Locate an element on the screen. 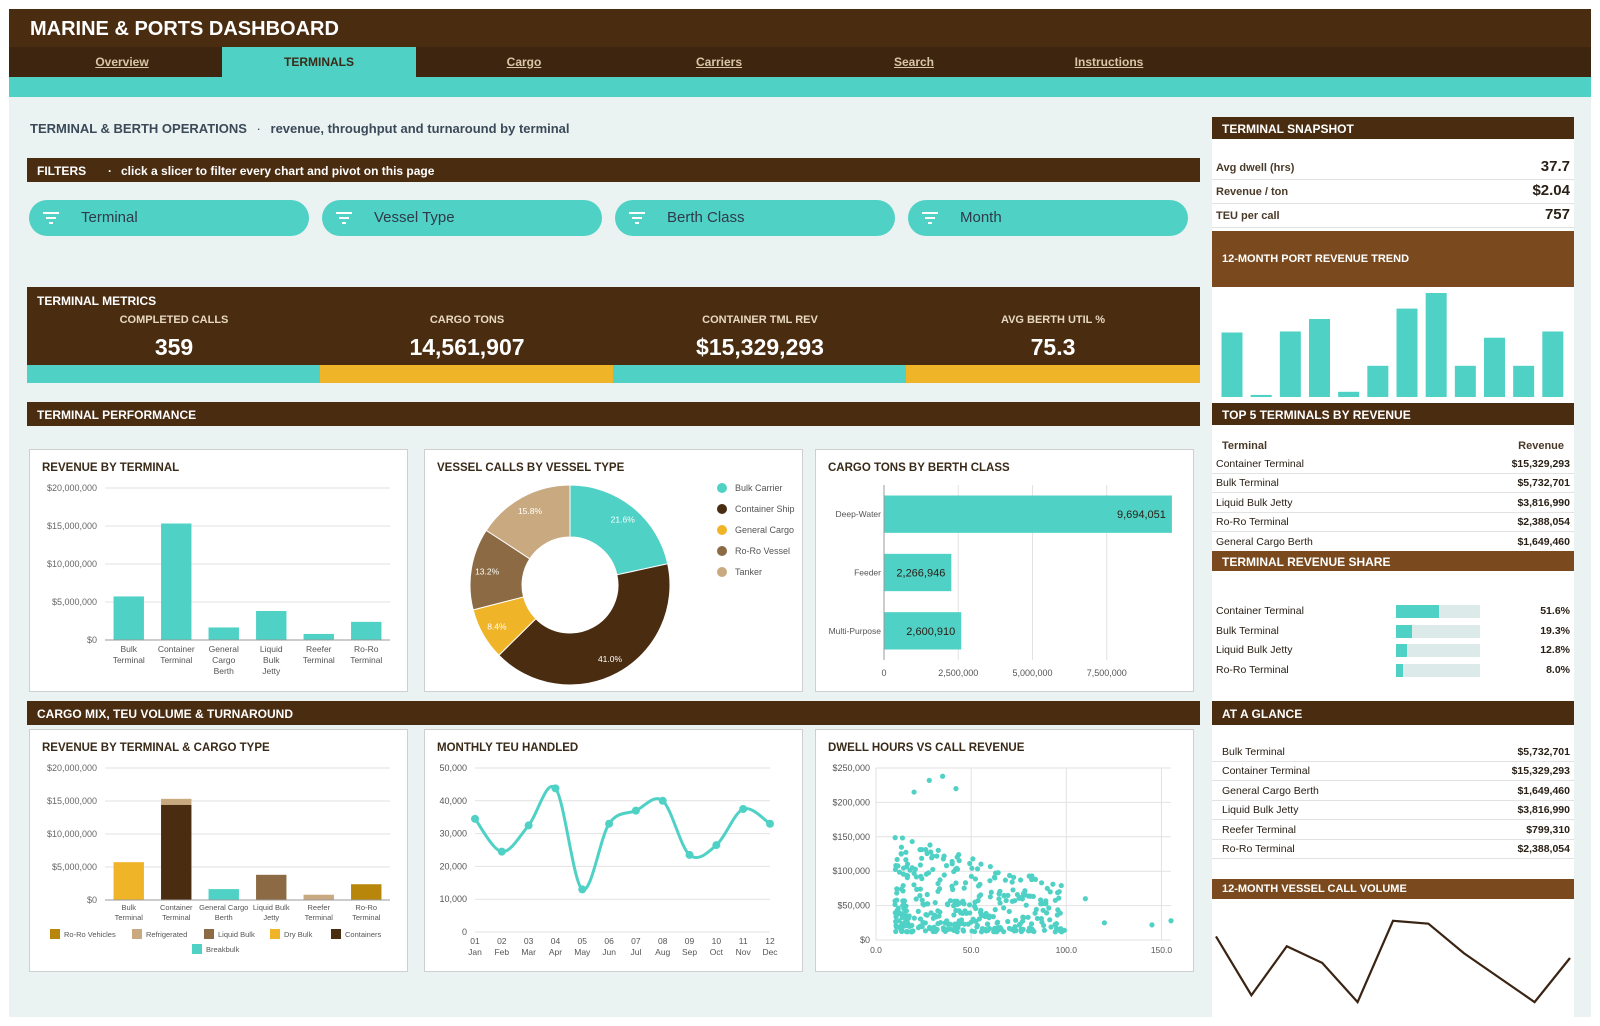 The width and height of the screenshot is (1600, 1026). x-tick-label: 02 is located at coordinates (502, 941).